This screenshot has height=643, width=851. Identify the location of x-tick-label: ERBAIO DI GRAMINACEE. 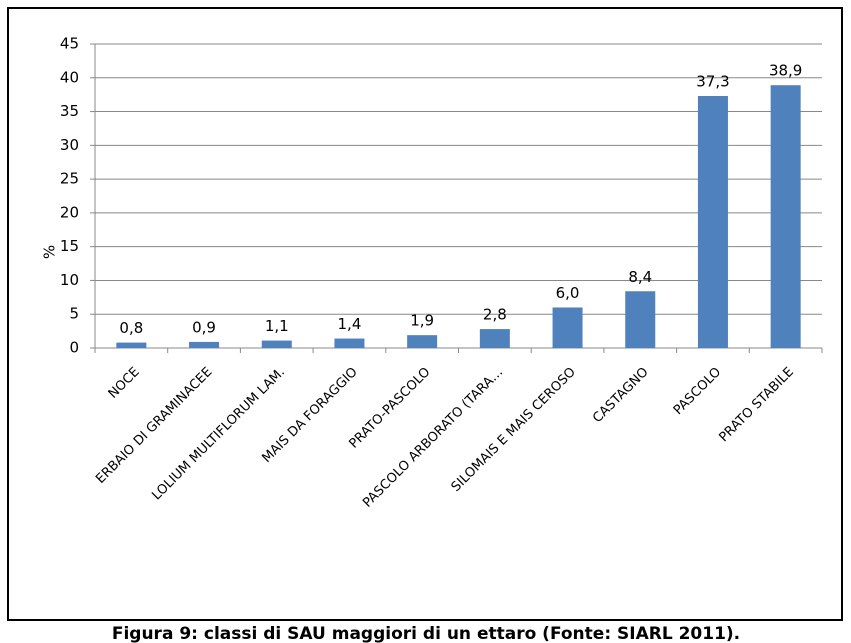
(154, 426).